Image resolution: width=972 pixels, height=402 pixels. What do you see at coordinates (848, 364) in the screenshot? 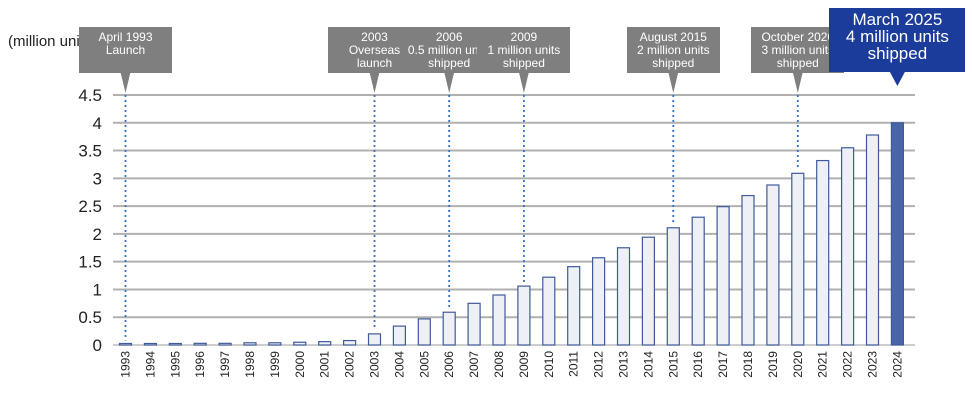
I see `x-tick-label: 2022` at bounding box center [848, 364].